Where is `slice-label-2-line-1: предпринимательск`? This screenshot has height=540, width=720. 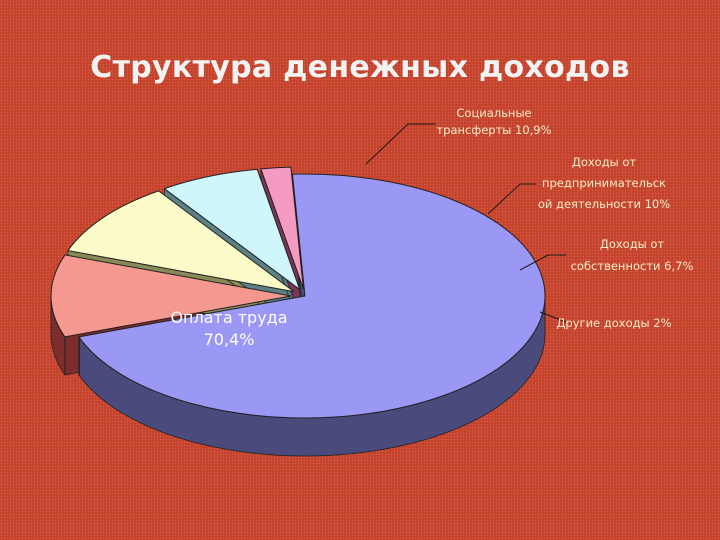 slice-label-2-line-1: предпринимательск is located at coordinates (604, 183).